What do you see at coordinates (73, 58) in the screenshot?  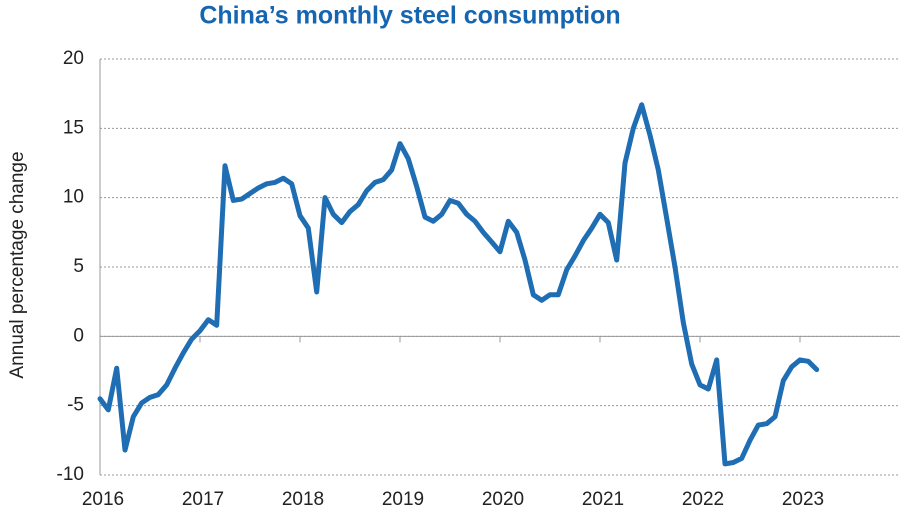 I see `y-tick-label: 20` at bounding box center [73, 58].